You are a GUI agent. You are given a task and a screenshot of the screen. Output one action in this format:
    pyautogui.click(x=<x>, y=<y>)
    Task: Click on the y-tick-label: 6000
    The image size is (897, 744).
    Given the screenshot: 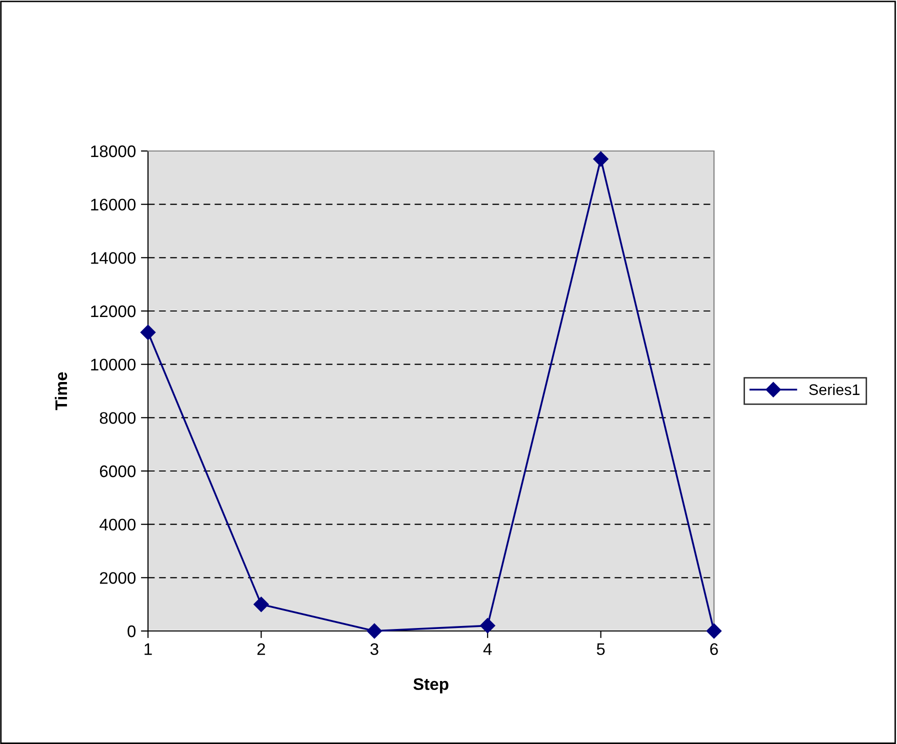 What is the action you would take?
    pyautogui.click(x=118, y=471)
    